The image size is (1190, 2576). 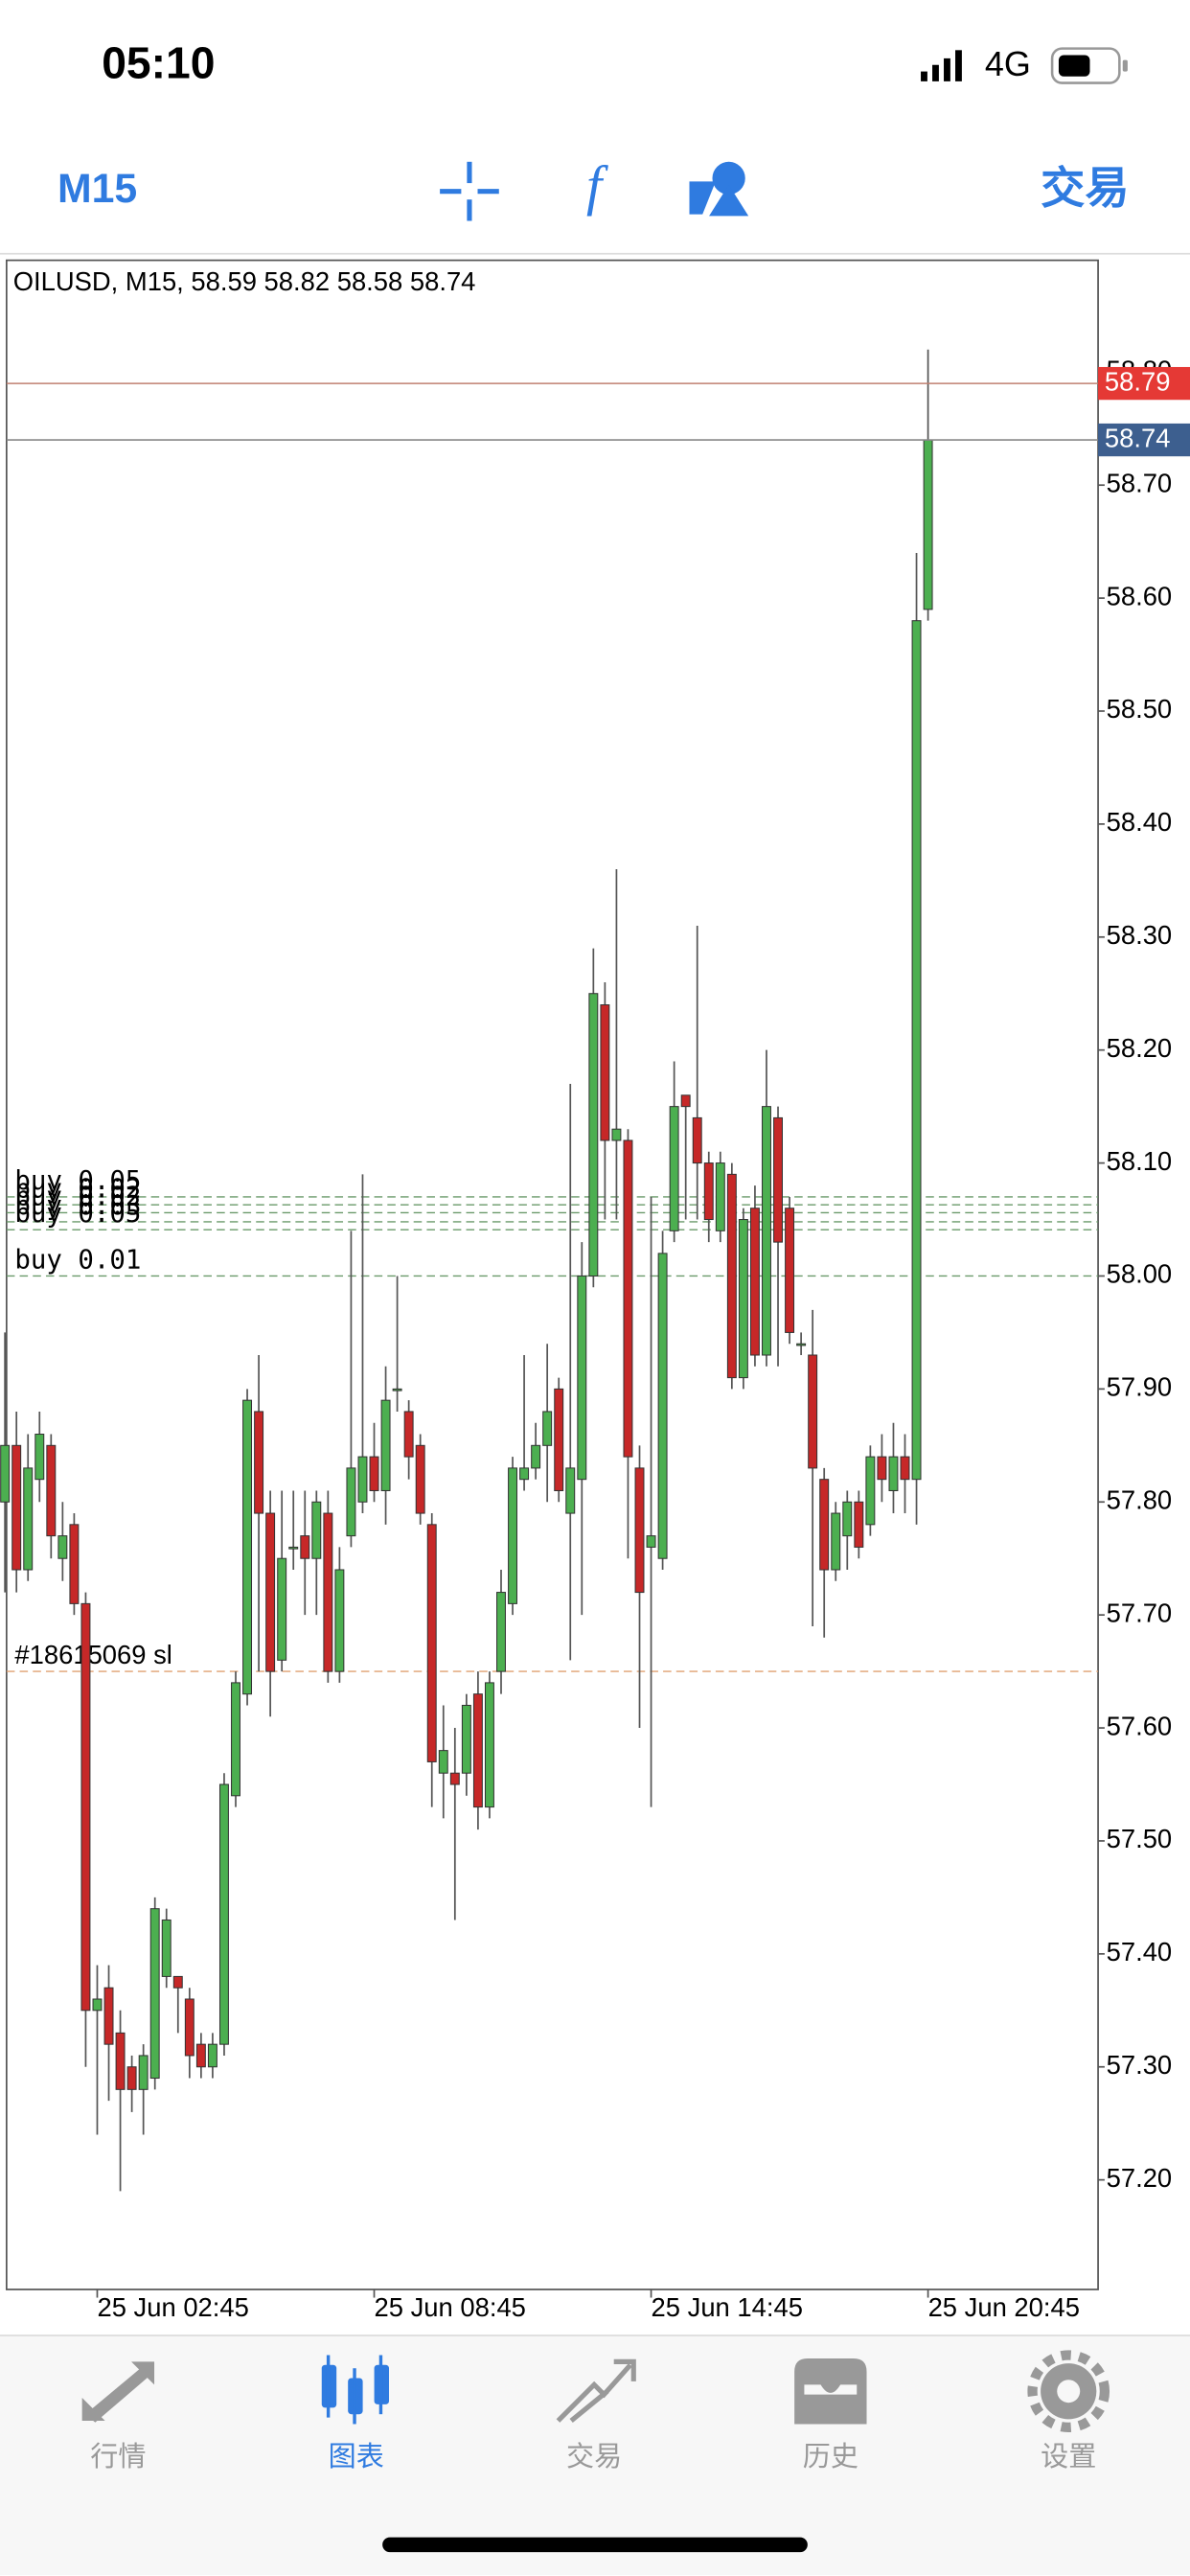 I want to click on ask-line-tag-label: 58.79, so click(x=1138, y=381).